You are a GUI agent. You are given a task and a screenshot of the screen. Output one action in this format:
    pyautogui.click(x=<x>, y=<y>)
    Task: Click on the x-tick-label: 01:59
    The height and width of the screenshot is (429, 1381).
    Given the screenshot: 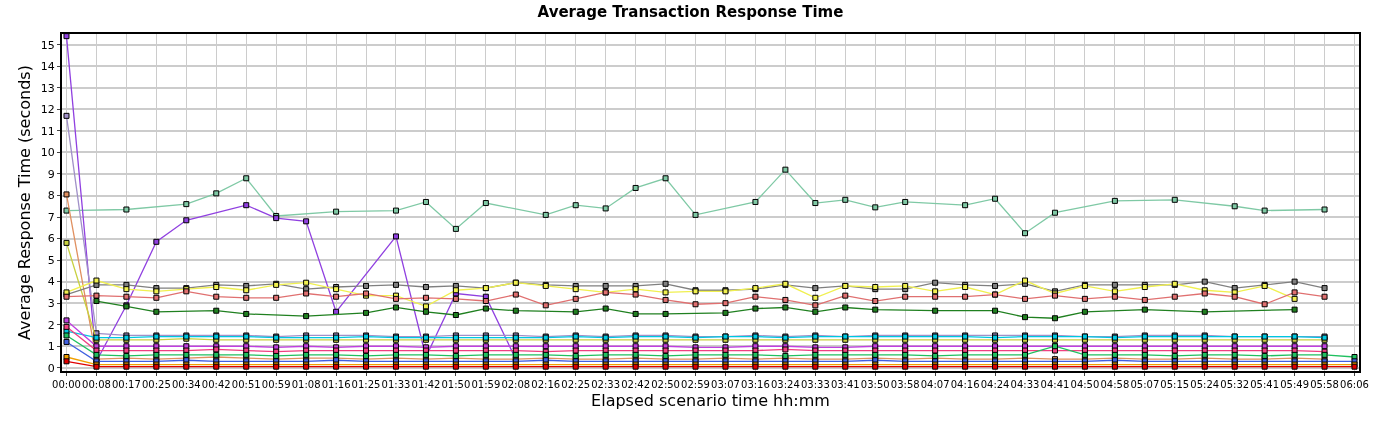 What is the action you would take?
    pyautogui.click(x=486, y=384)
    